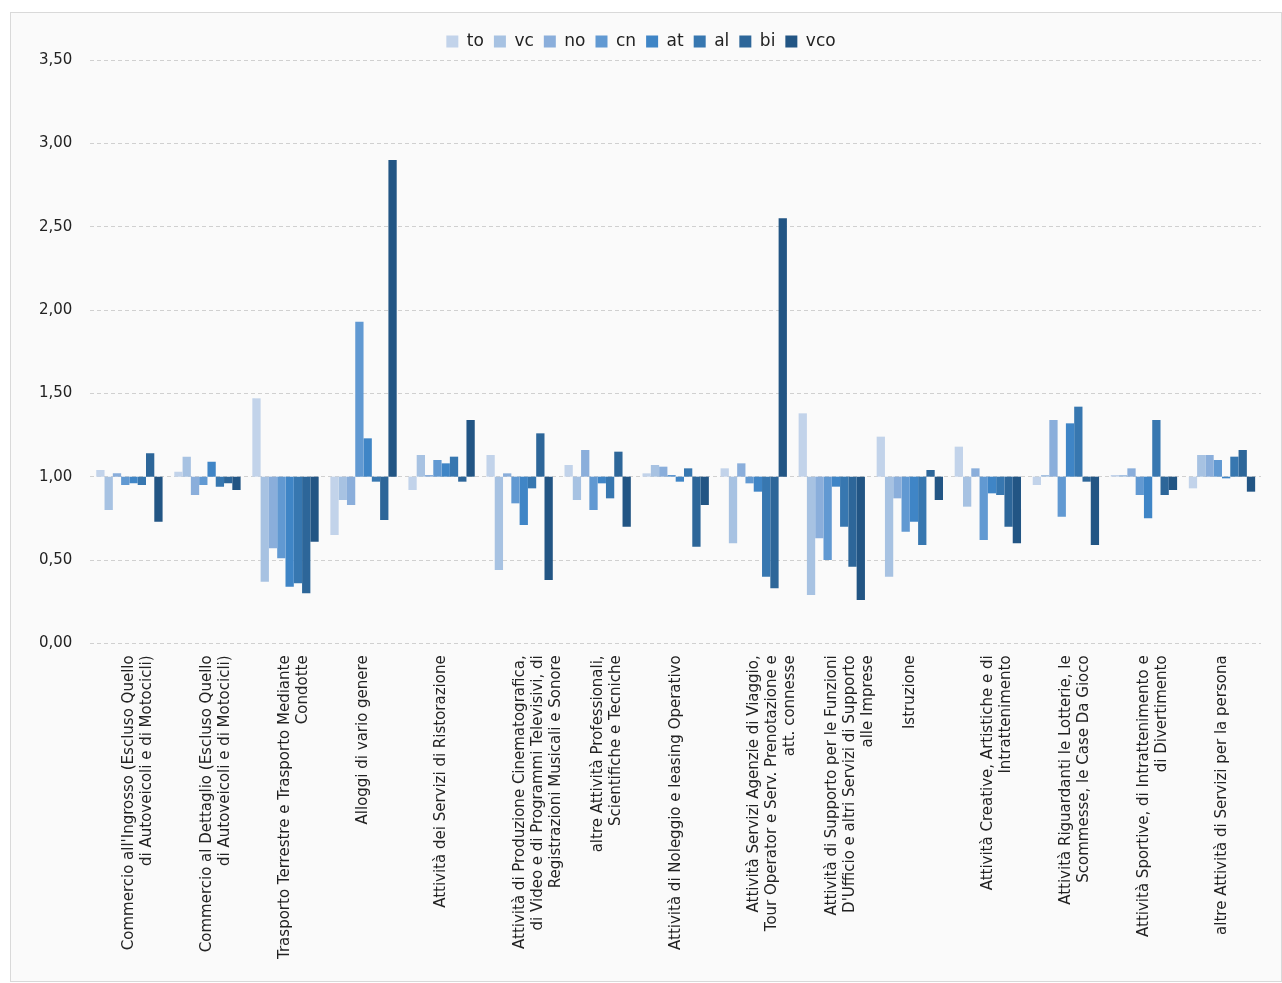 This screenshot has height=983, width=1282. Describe the element at coordinates (55, 142) in the screenshot. I see `y-tick-label: 3,00` at that location.